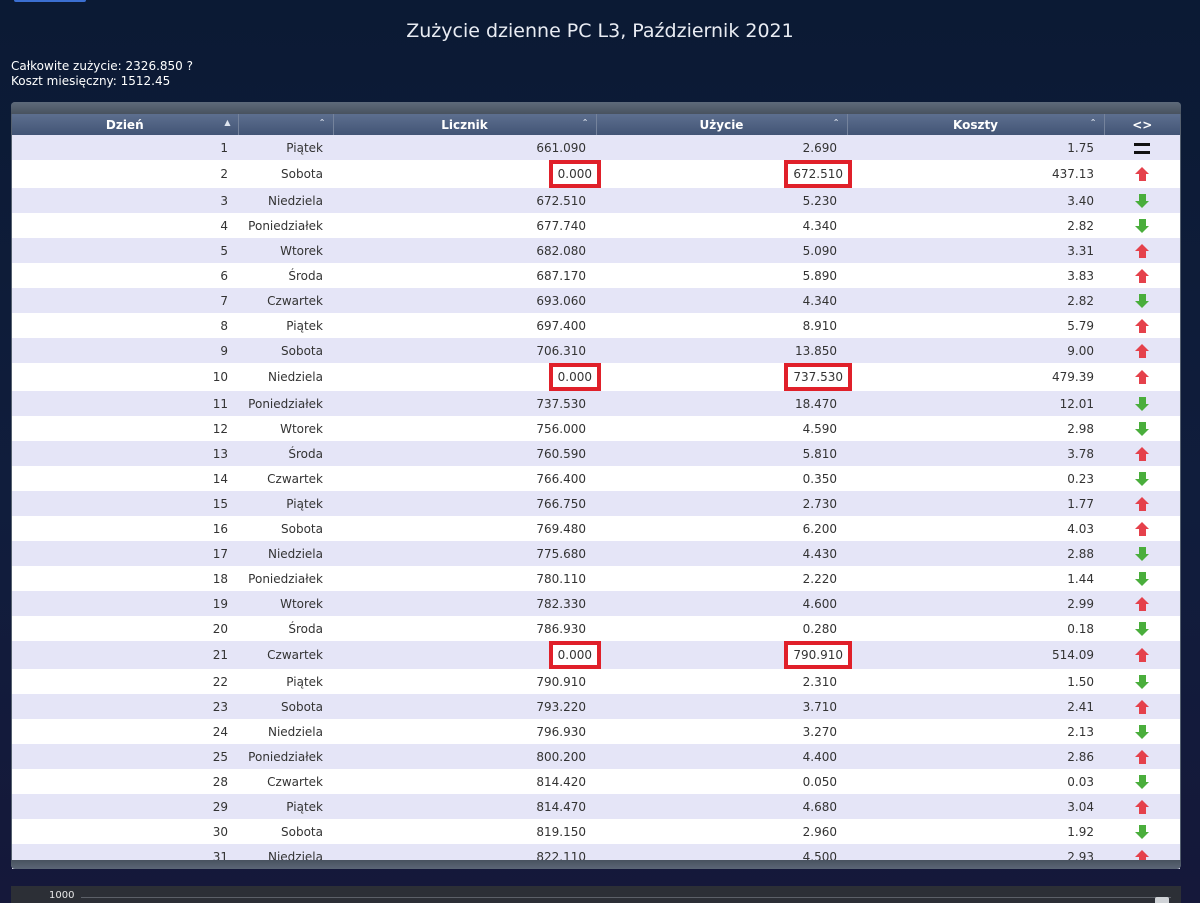 The width and height of the screenshot is (1200, 903). I want to click on meter-reading: 800.200, so click(561, 756).